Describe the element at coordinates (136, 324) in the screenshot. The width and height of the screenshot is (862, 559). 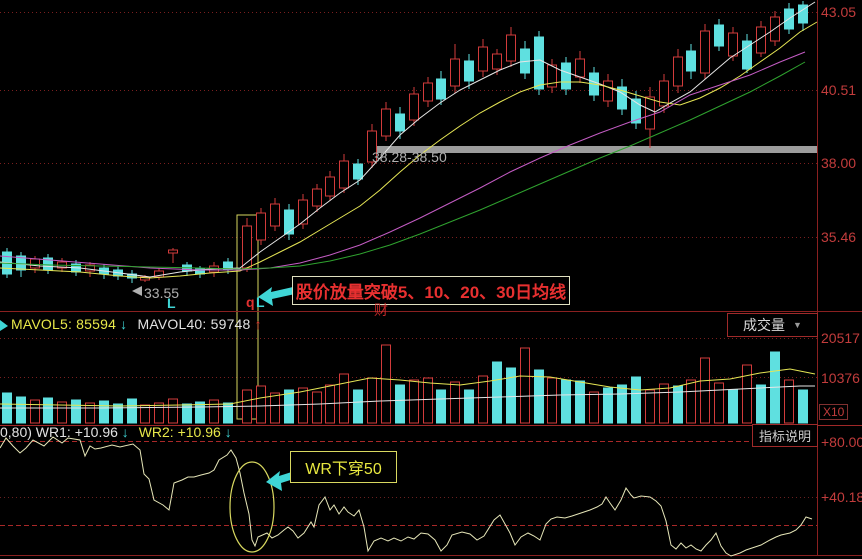
I see `volume-header-row: MAVOL5: 85594 ↓ MAVOL40: 59748 ↑` at that location.